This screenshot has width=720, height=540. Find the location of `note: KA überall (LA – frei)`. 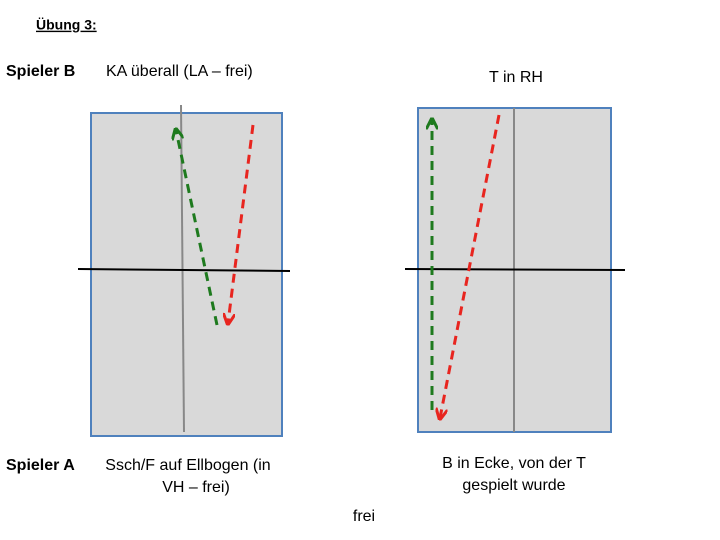

note: KA überall (LA – frei) is located at coordinates (179, 71).